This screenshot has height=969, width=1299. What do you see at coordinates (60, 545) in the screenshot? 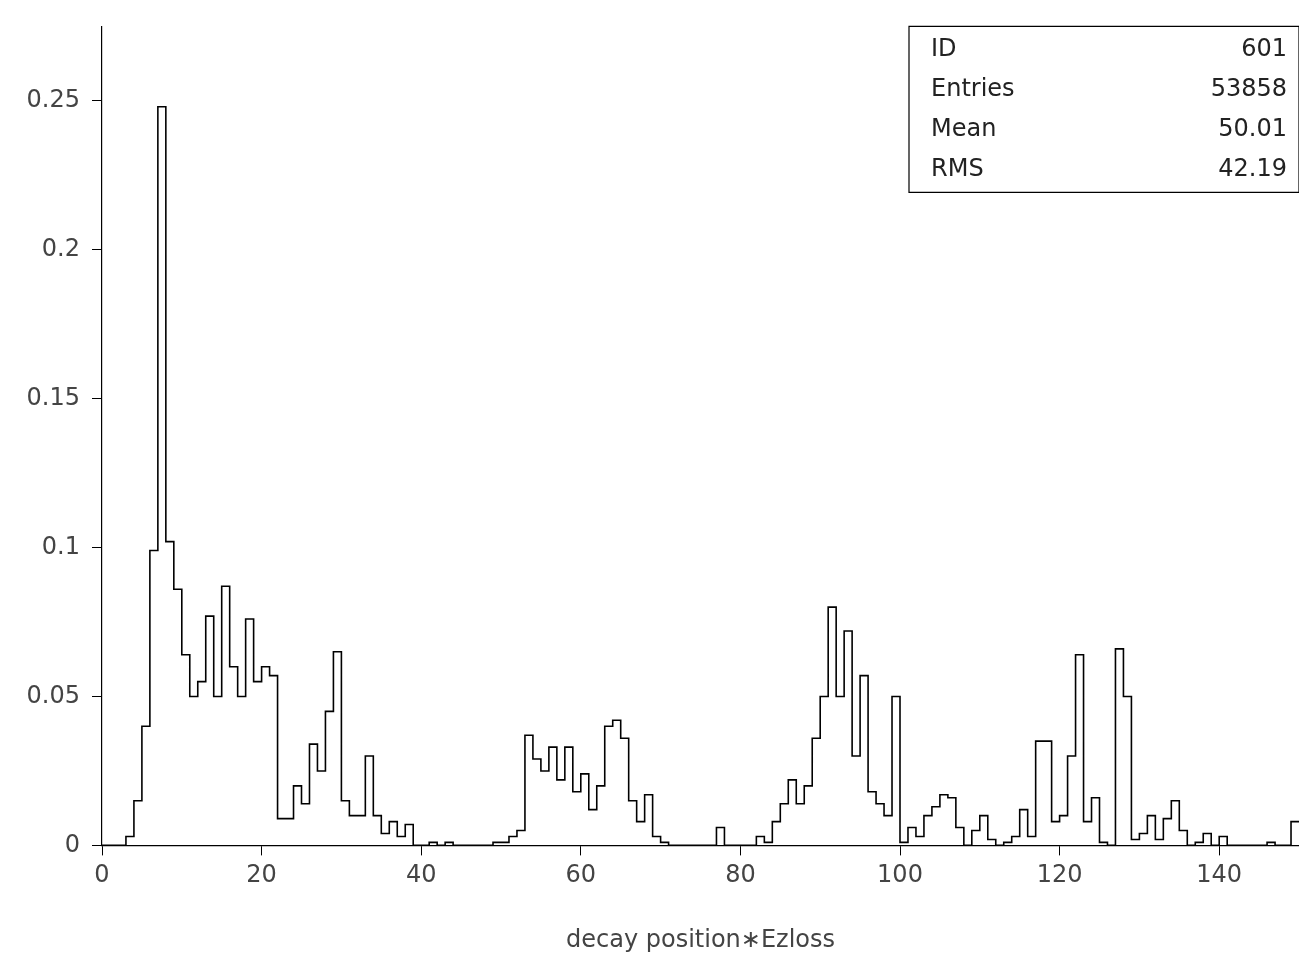
I see `y-tick-label: 0.1` at bounding box center [60, 545].